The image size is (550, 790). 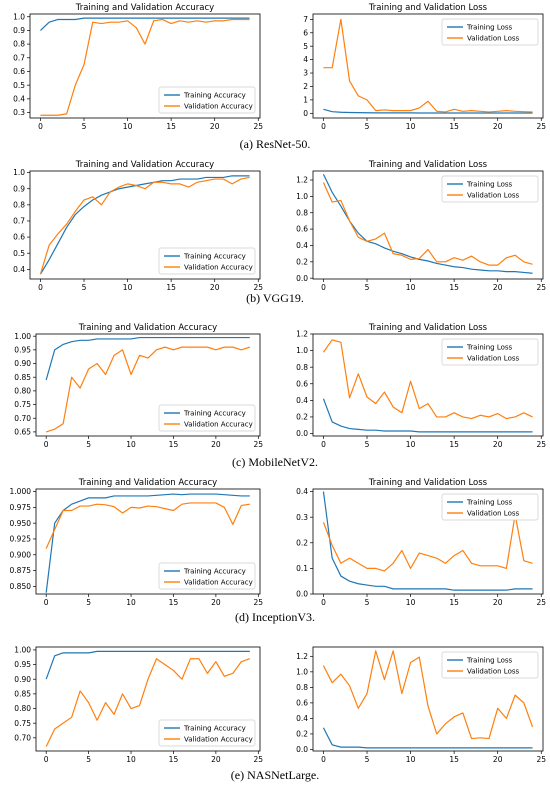 I want to click on y-tick-label: 0.950, so click(x=21, y=523).